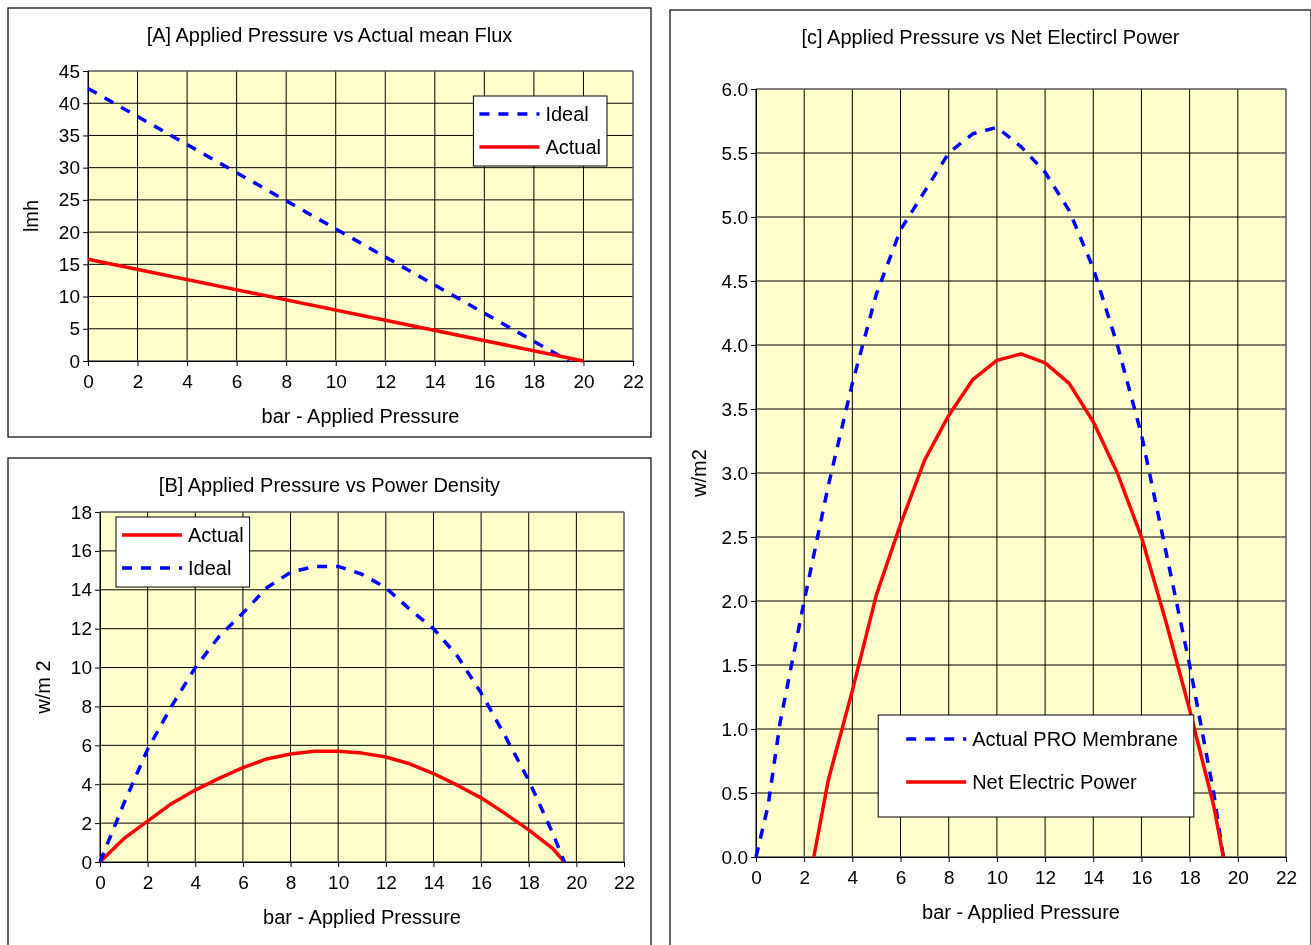  Describe the element at coordinates (69, 136) in the screenshot. I see `y-tick-label: 35` at that location.